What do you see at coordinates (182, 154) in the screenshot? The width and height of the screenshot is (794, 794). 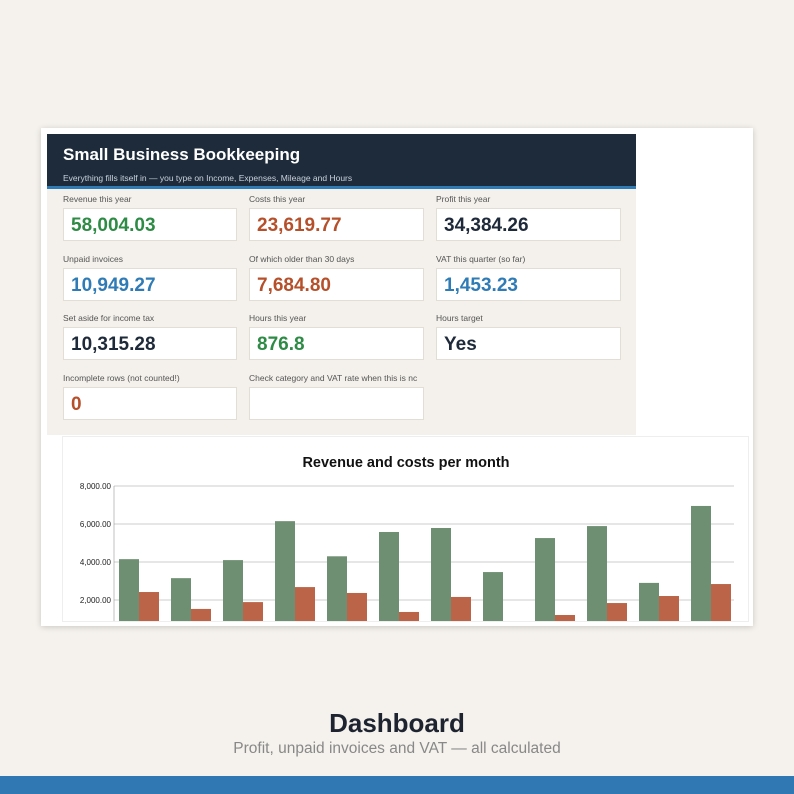 I see `header-title: Small Business Bookkeeping` at bounding box center [182, 154].